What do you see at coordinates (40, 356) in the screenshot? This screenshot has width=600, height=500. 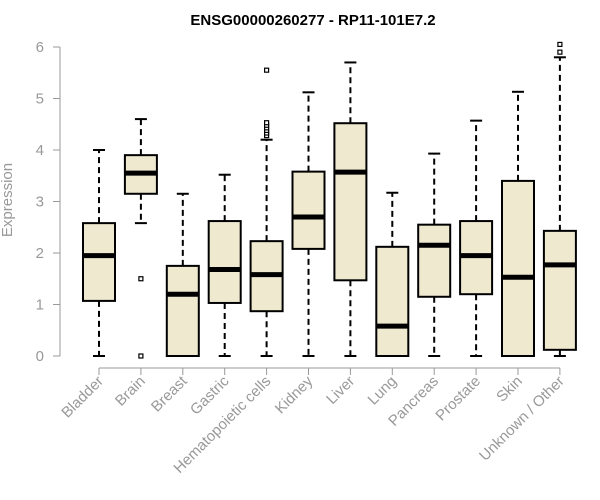 I see `y-tick-label: 0` at bounding box center [40, 356].